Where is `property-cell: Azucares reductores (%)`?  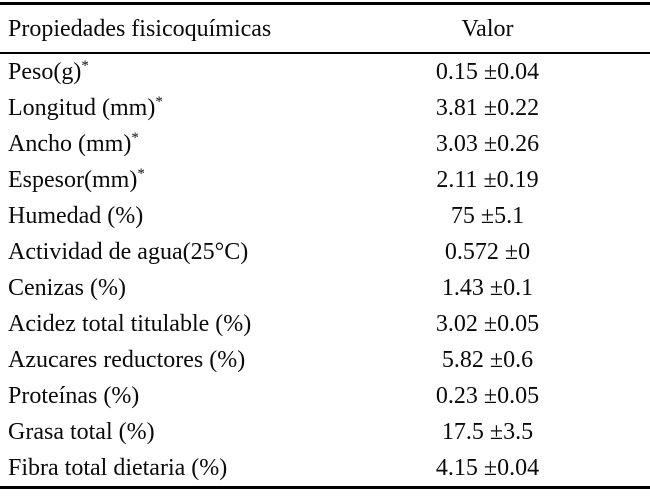
property-cell: Azucares reductores (%) is located at coordinates (162, 360).